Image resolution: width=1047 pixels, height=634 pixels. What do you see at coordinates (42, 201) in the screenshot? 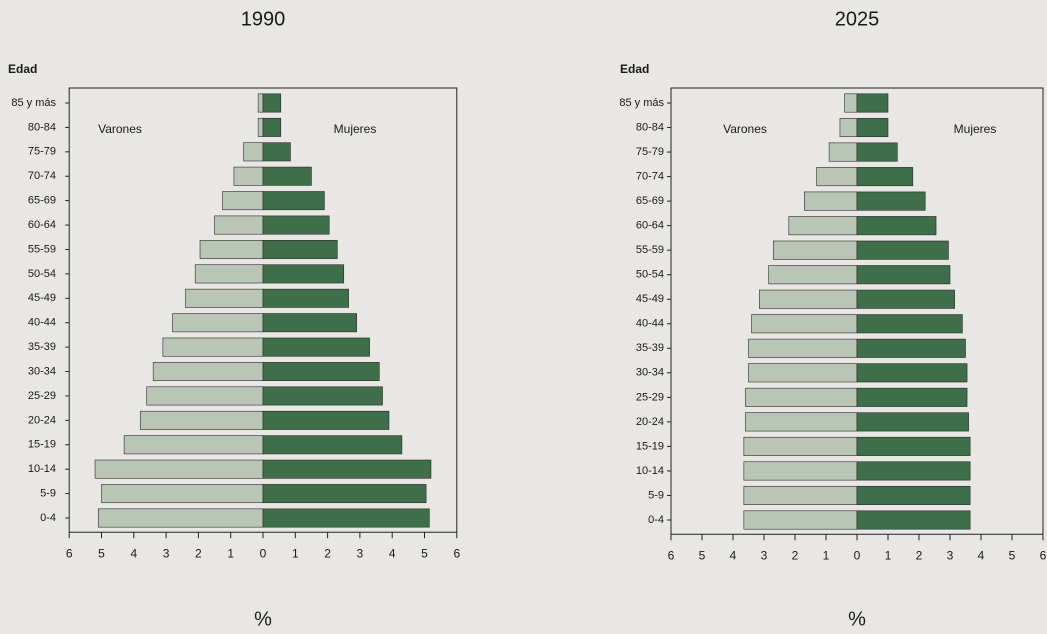
I see `category-label: 65-69` at bounding box center [42, 201].